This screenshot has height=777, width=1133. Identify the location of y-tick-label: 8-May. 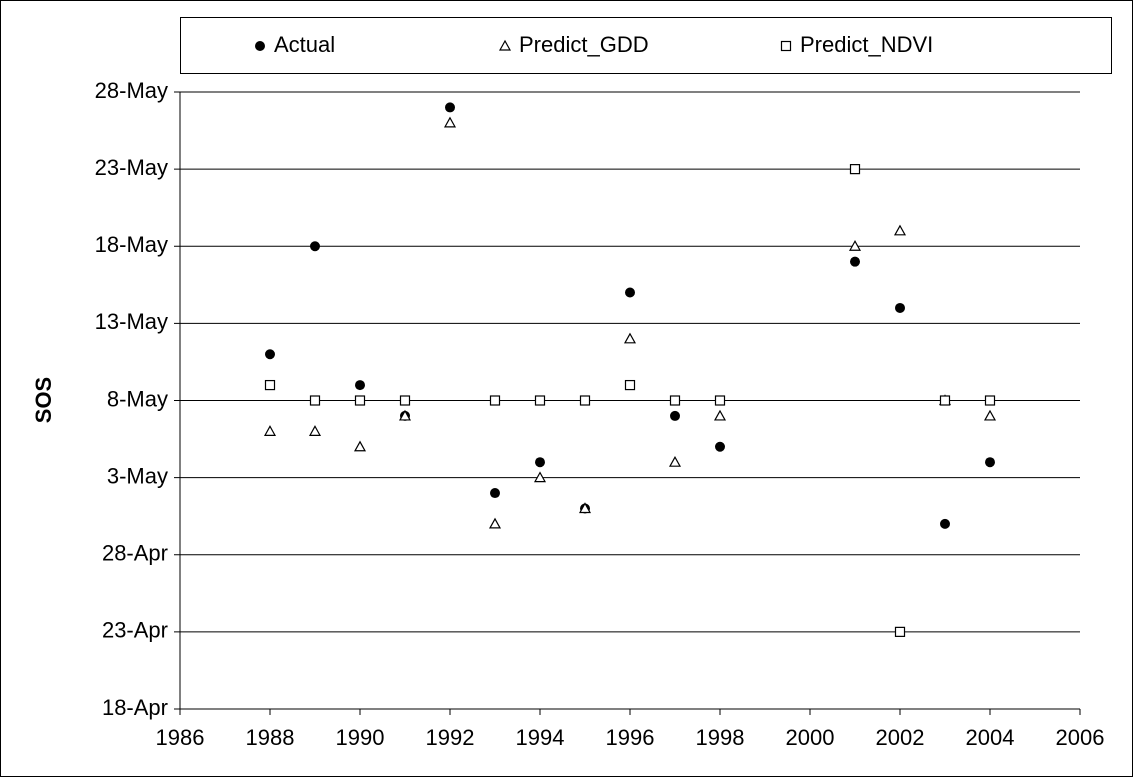
(137, 398).